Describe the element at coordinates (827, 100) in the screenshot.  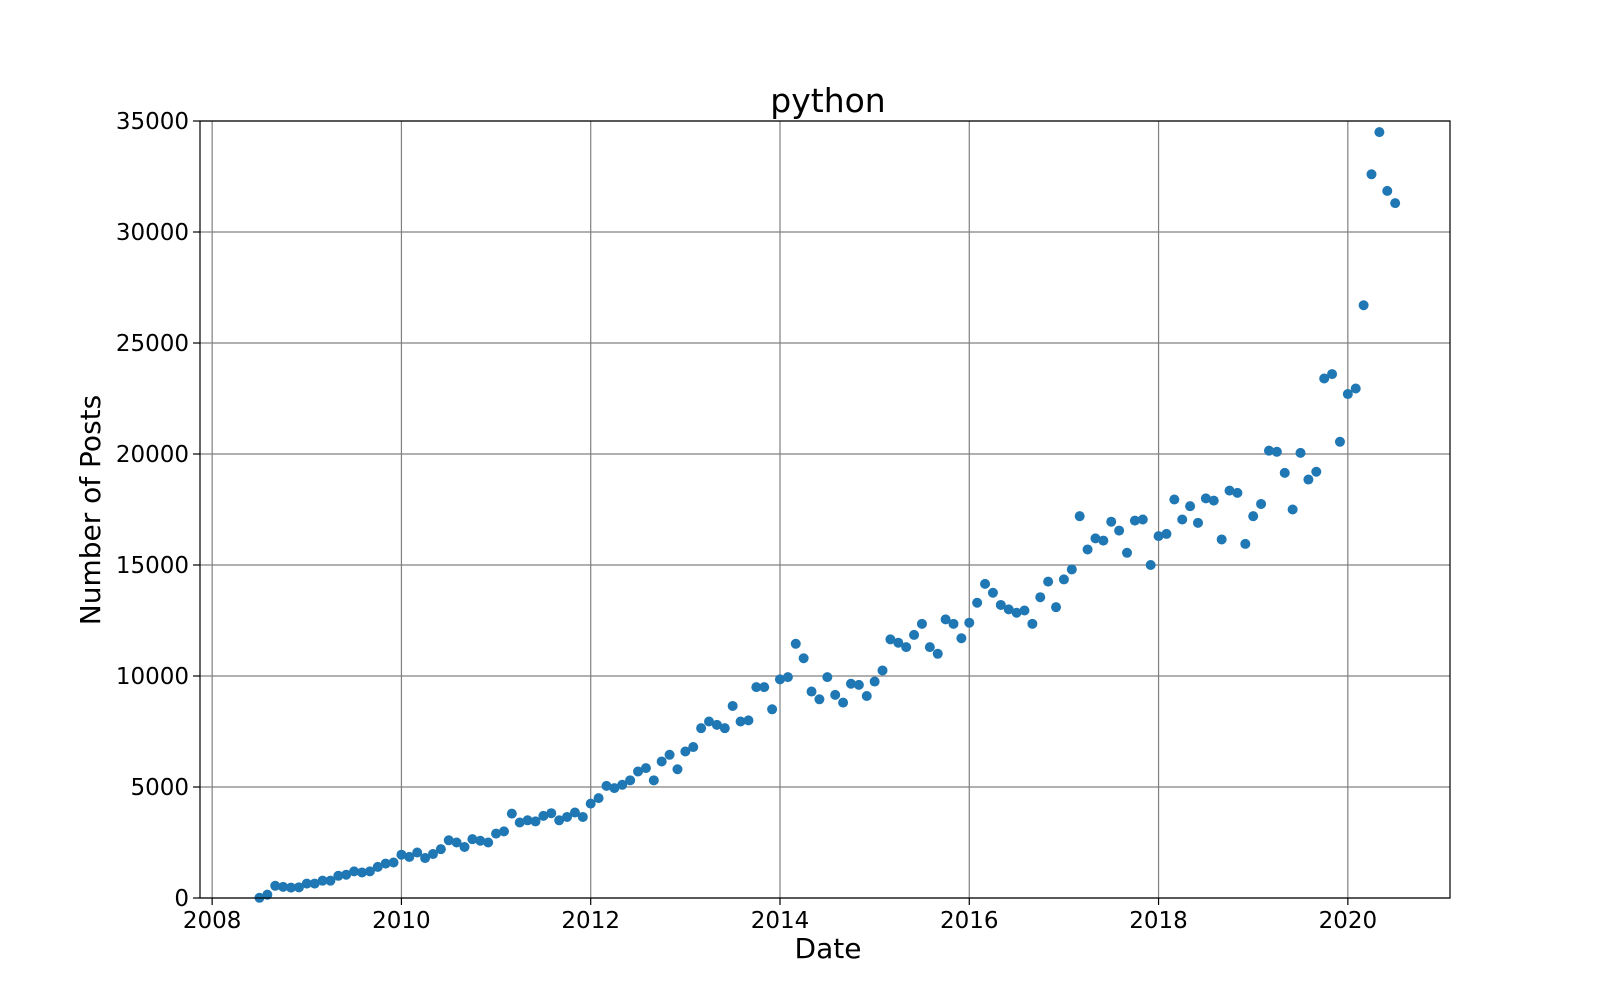
I see `chart-title: python` at that location.